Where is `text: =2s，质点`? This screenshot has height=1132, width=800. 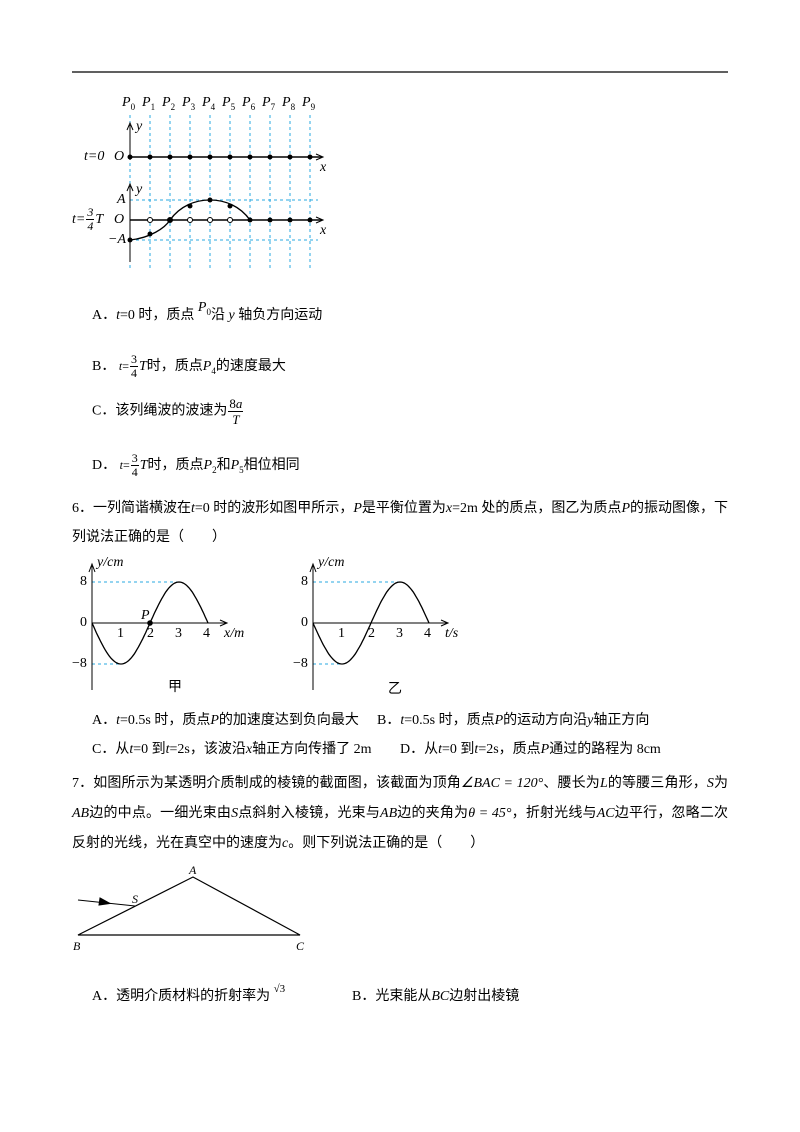 text: =2s，质点 is located at coordinates (509, 749).